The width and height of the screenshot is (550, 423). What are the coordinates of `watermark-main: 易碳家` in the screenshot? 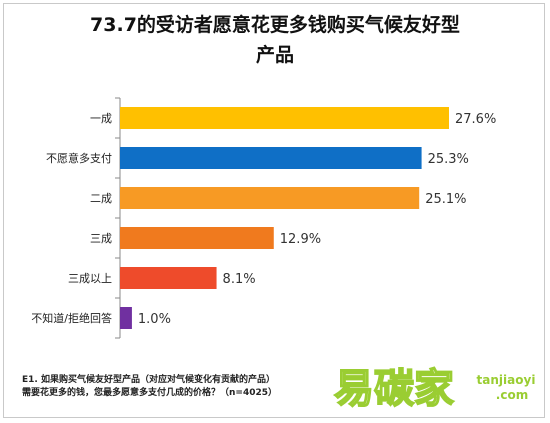 It's located at (394, 389).